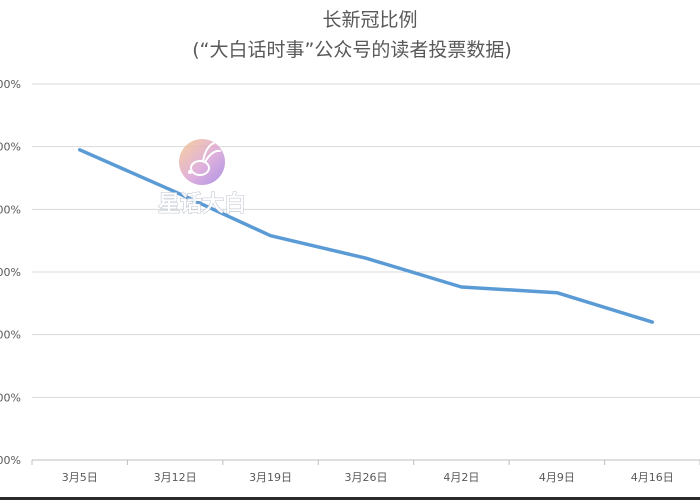  Describe the element at coordinates (557, 477) in the screenshot. I see `x-tick-label: 4月9日` at that location.